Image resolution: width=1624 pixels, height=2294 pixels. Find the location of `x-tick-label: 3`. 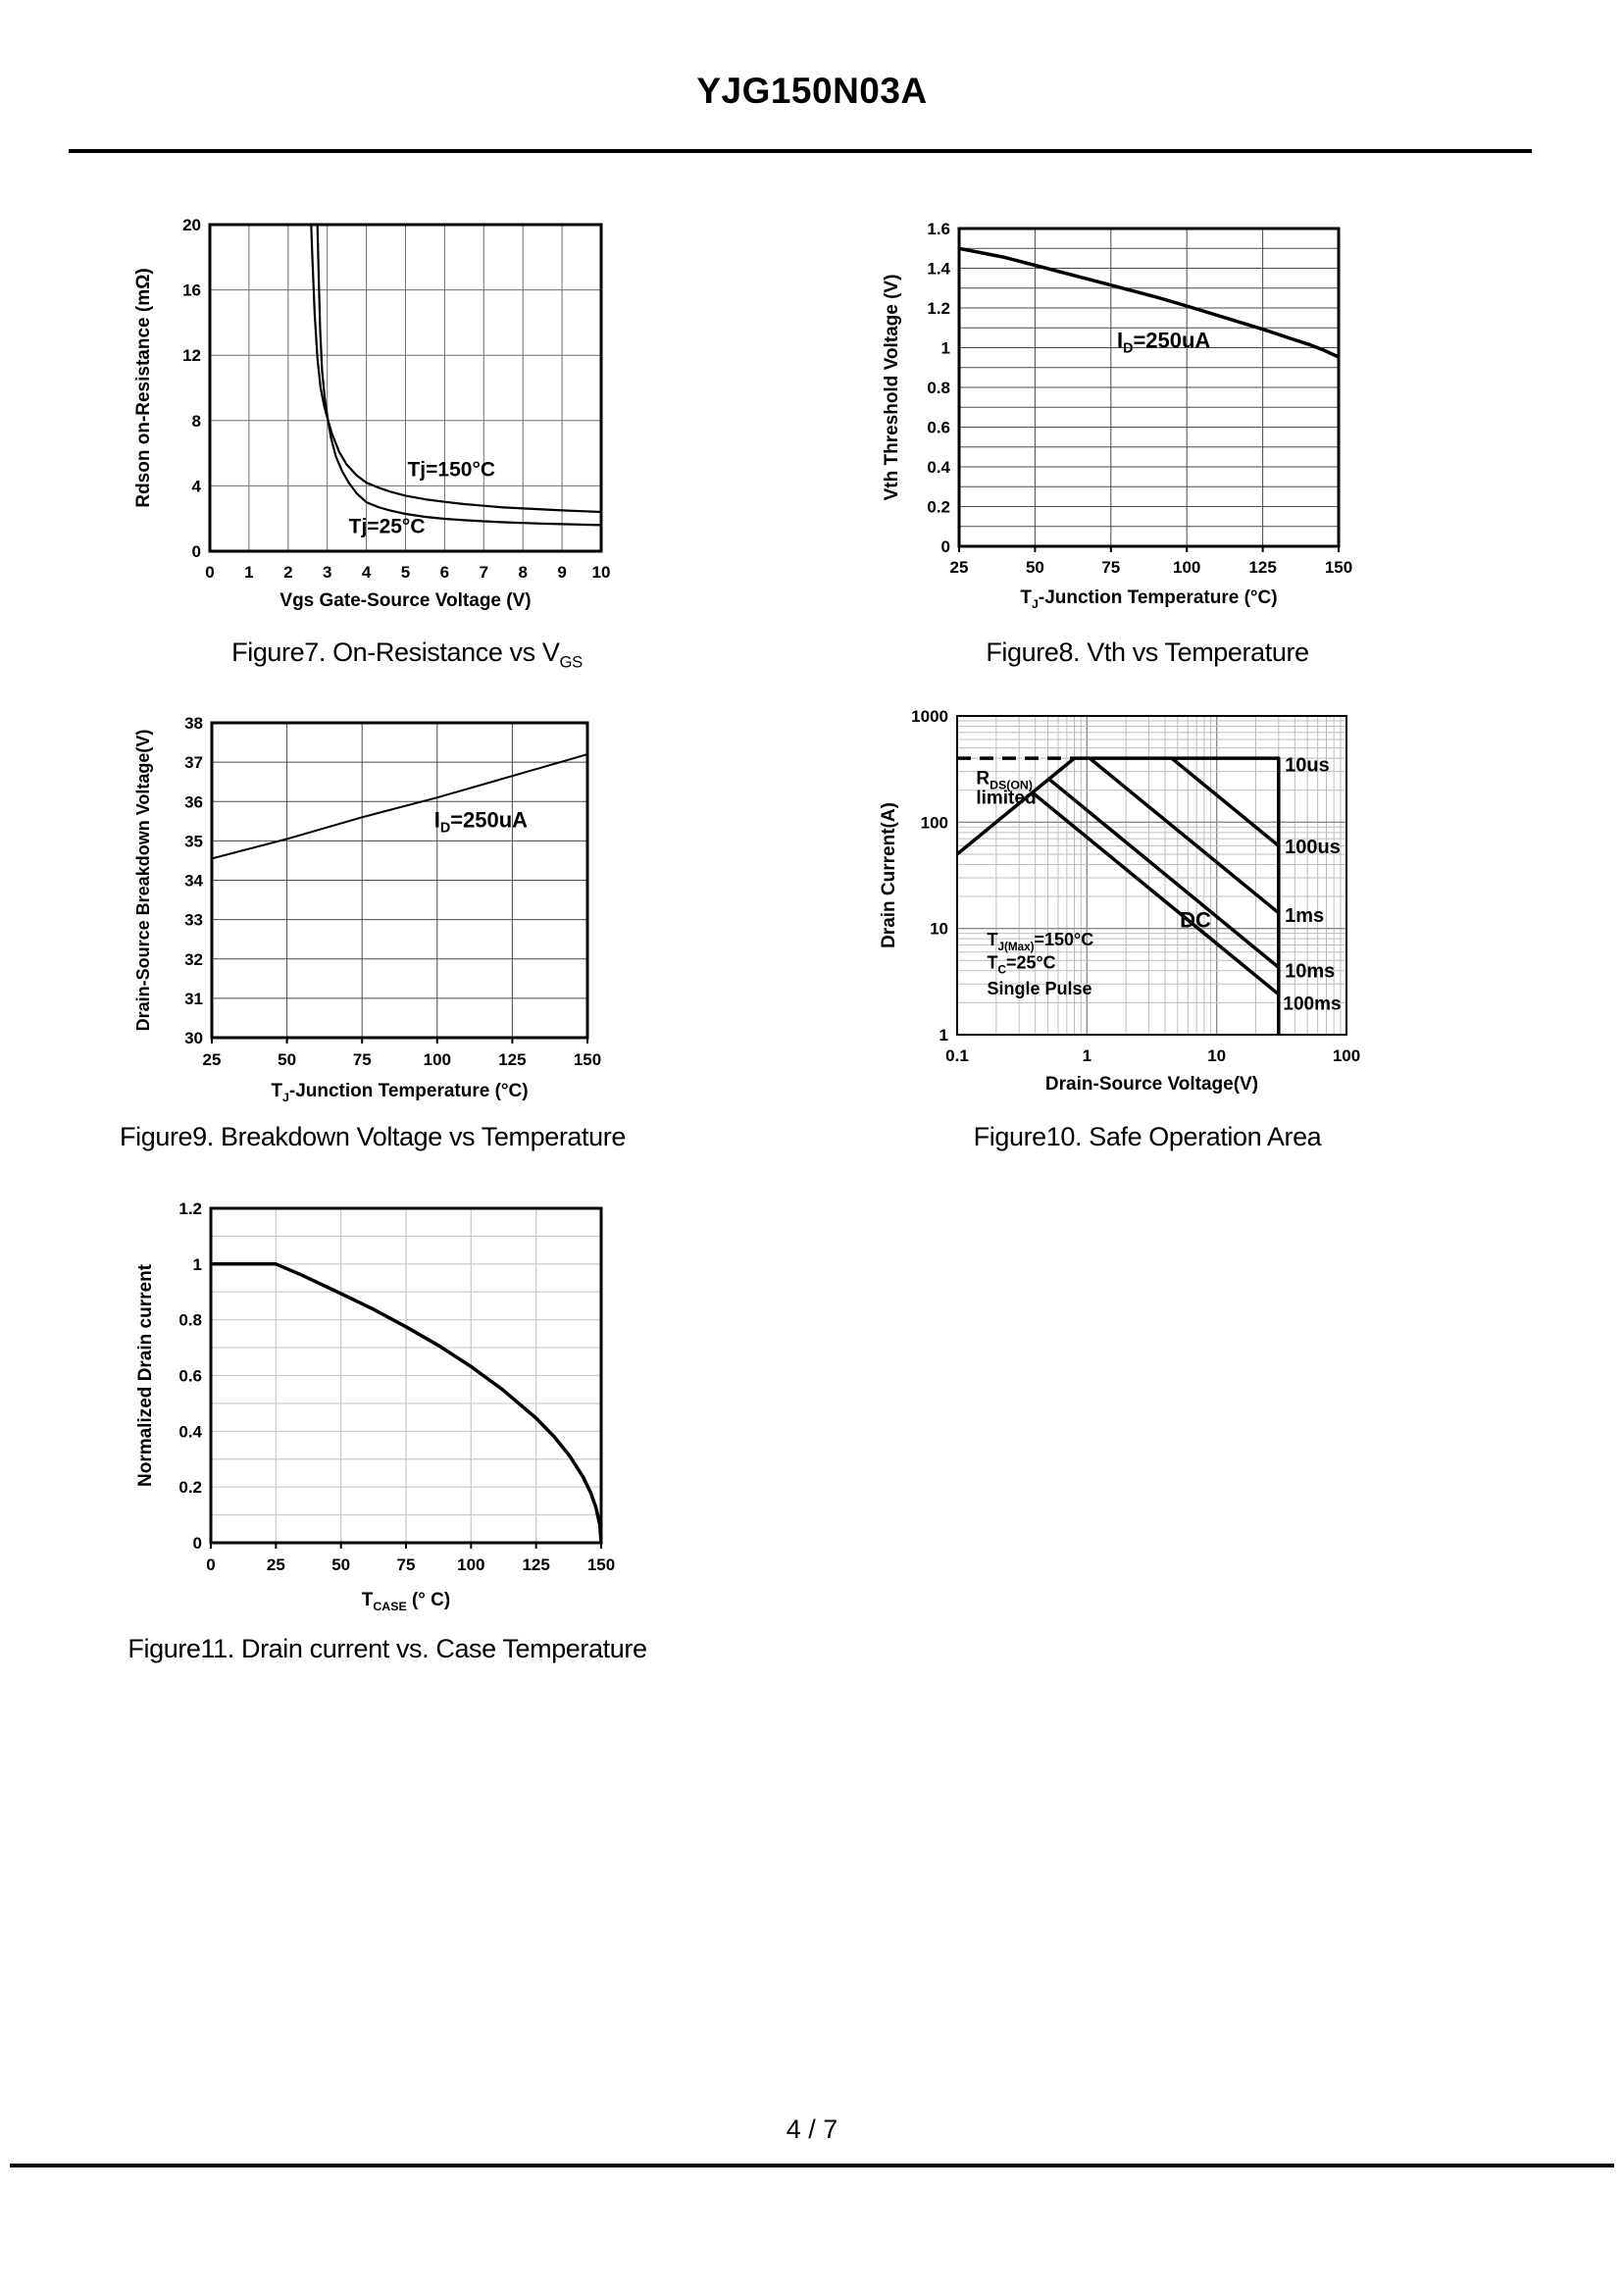

x-tick-label: 3 is located at coordinates (327, 572).